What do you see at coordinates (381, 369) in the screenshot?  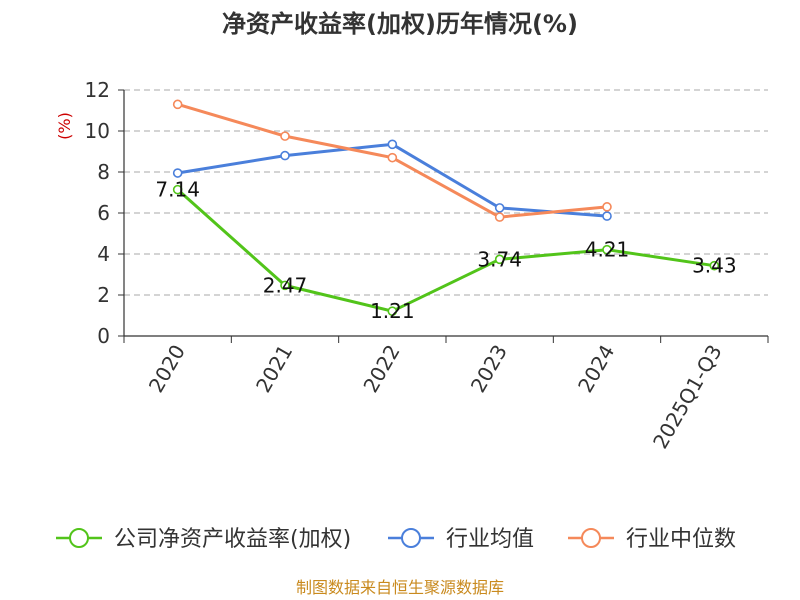 I see `x-tick-label: 2022` at bounding box center [381, 369].